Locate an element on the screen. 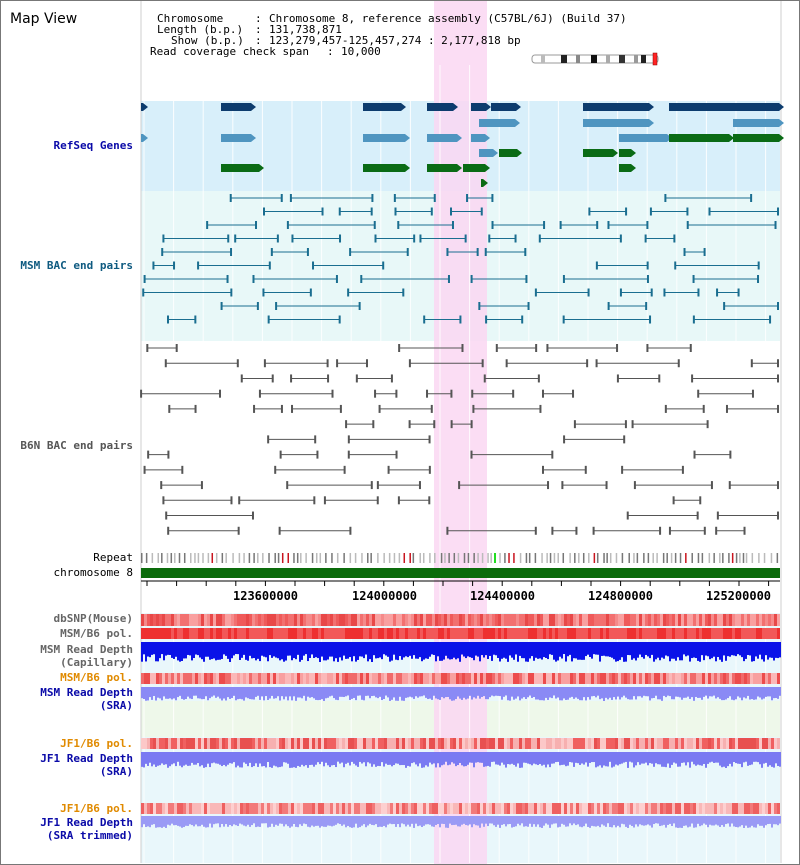 The height and width of the screenshot is (865, 800). jf1-trimmed-histogram is located at coordinates (461, 822).